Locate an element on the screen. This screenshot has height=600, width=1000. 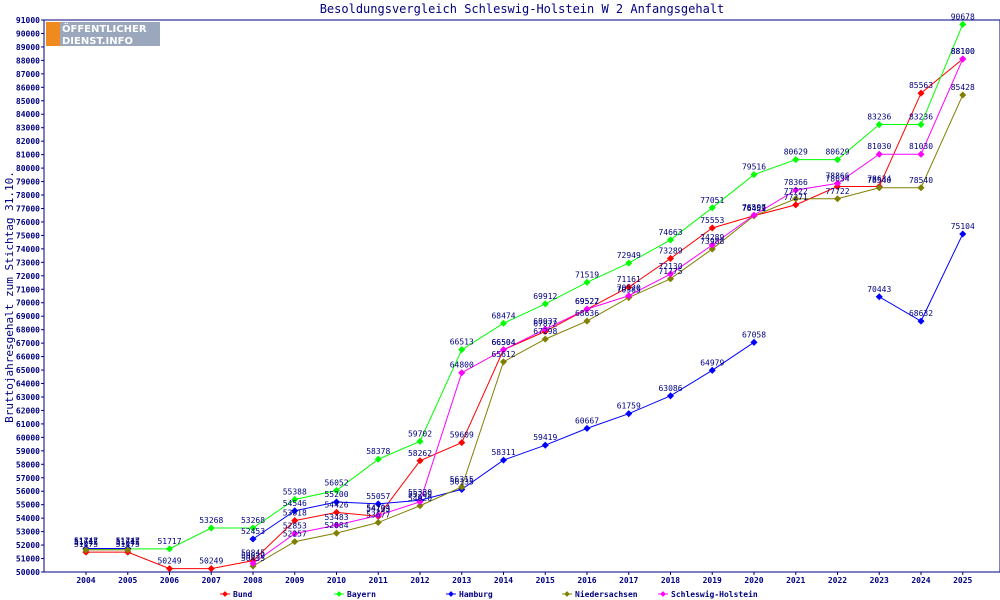
y-tick-label: 50000 is located at coordinates (28, 572).